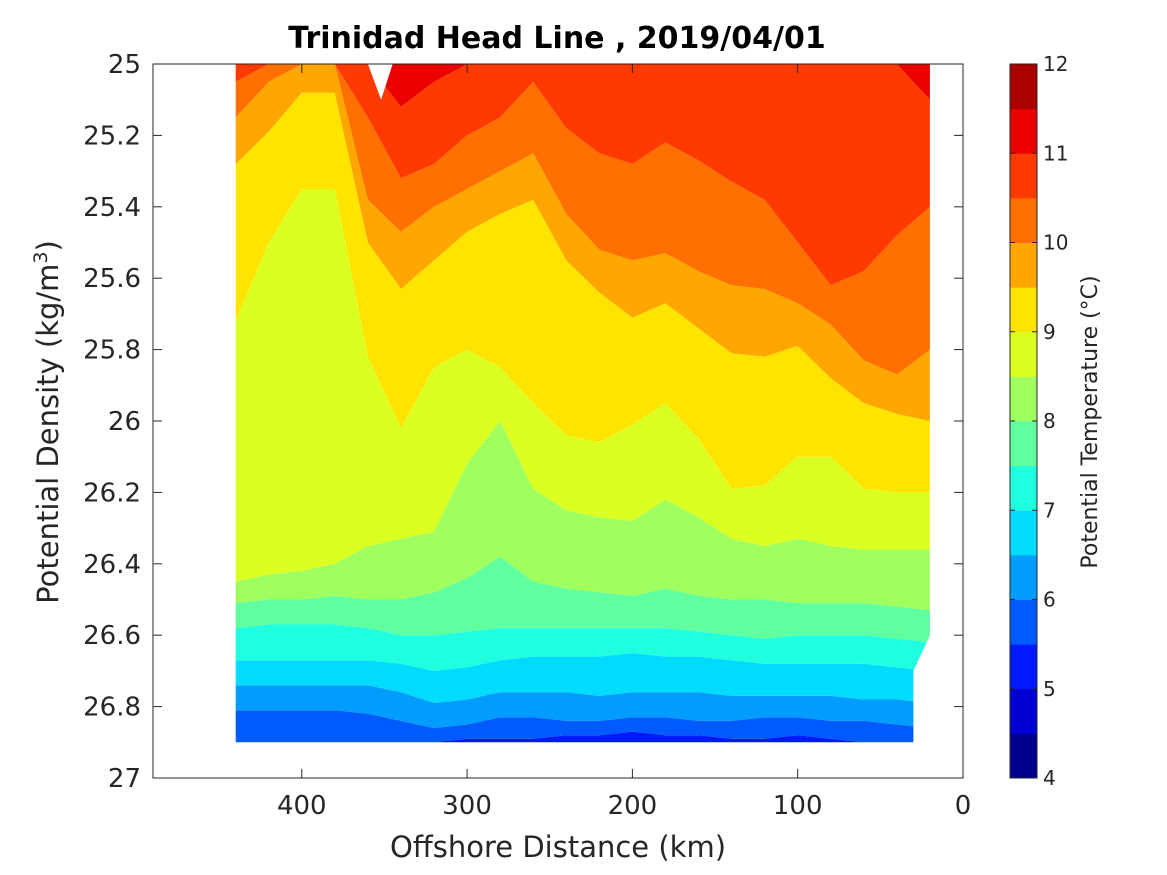  I want to click on colorbar-tick-label: 5, so click(1049, 689).